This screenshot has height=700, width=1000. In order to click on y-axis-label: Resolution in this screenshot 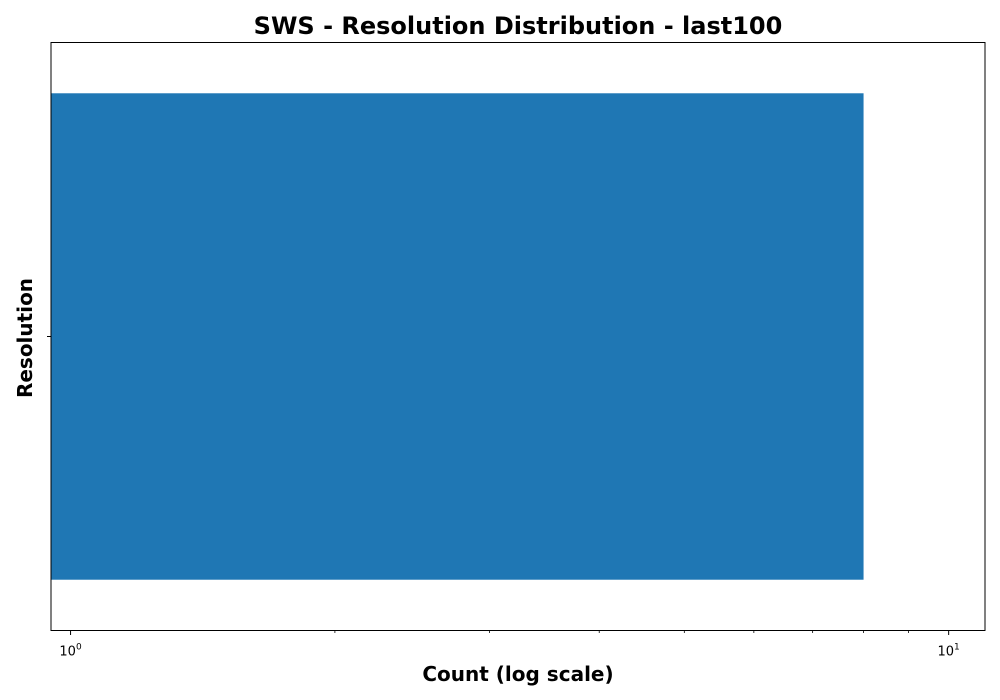, I will do `click(25, 338)`.